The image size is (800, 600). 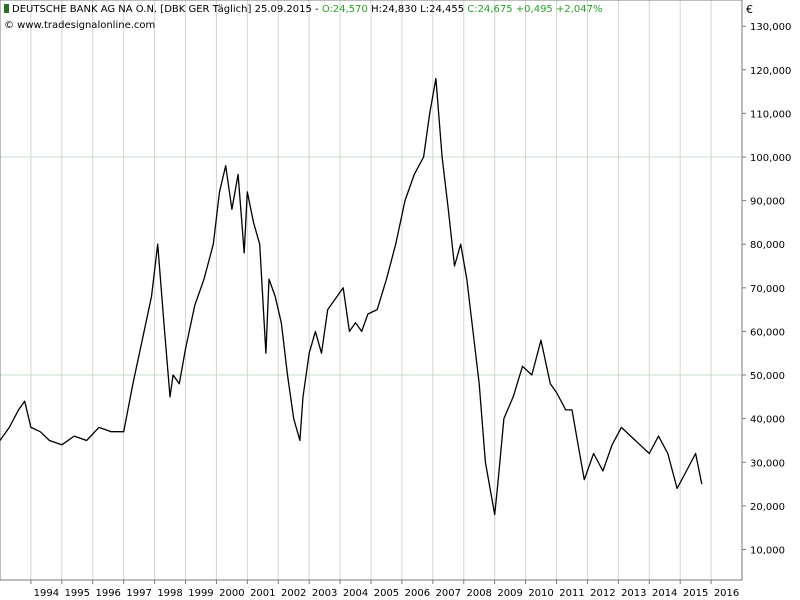 What do you see at coordinates (46, 593) in the screenshot?
I see `x-tick-label: 1994` at bounding box center [46, 593].